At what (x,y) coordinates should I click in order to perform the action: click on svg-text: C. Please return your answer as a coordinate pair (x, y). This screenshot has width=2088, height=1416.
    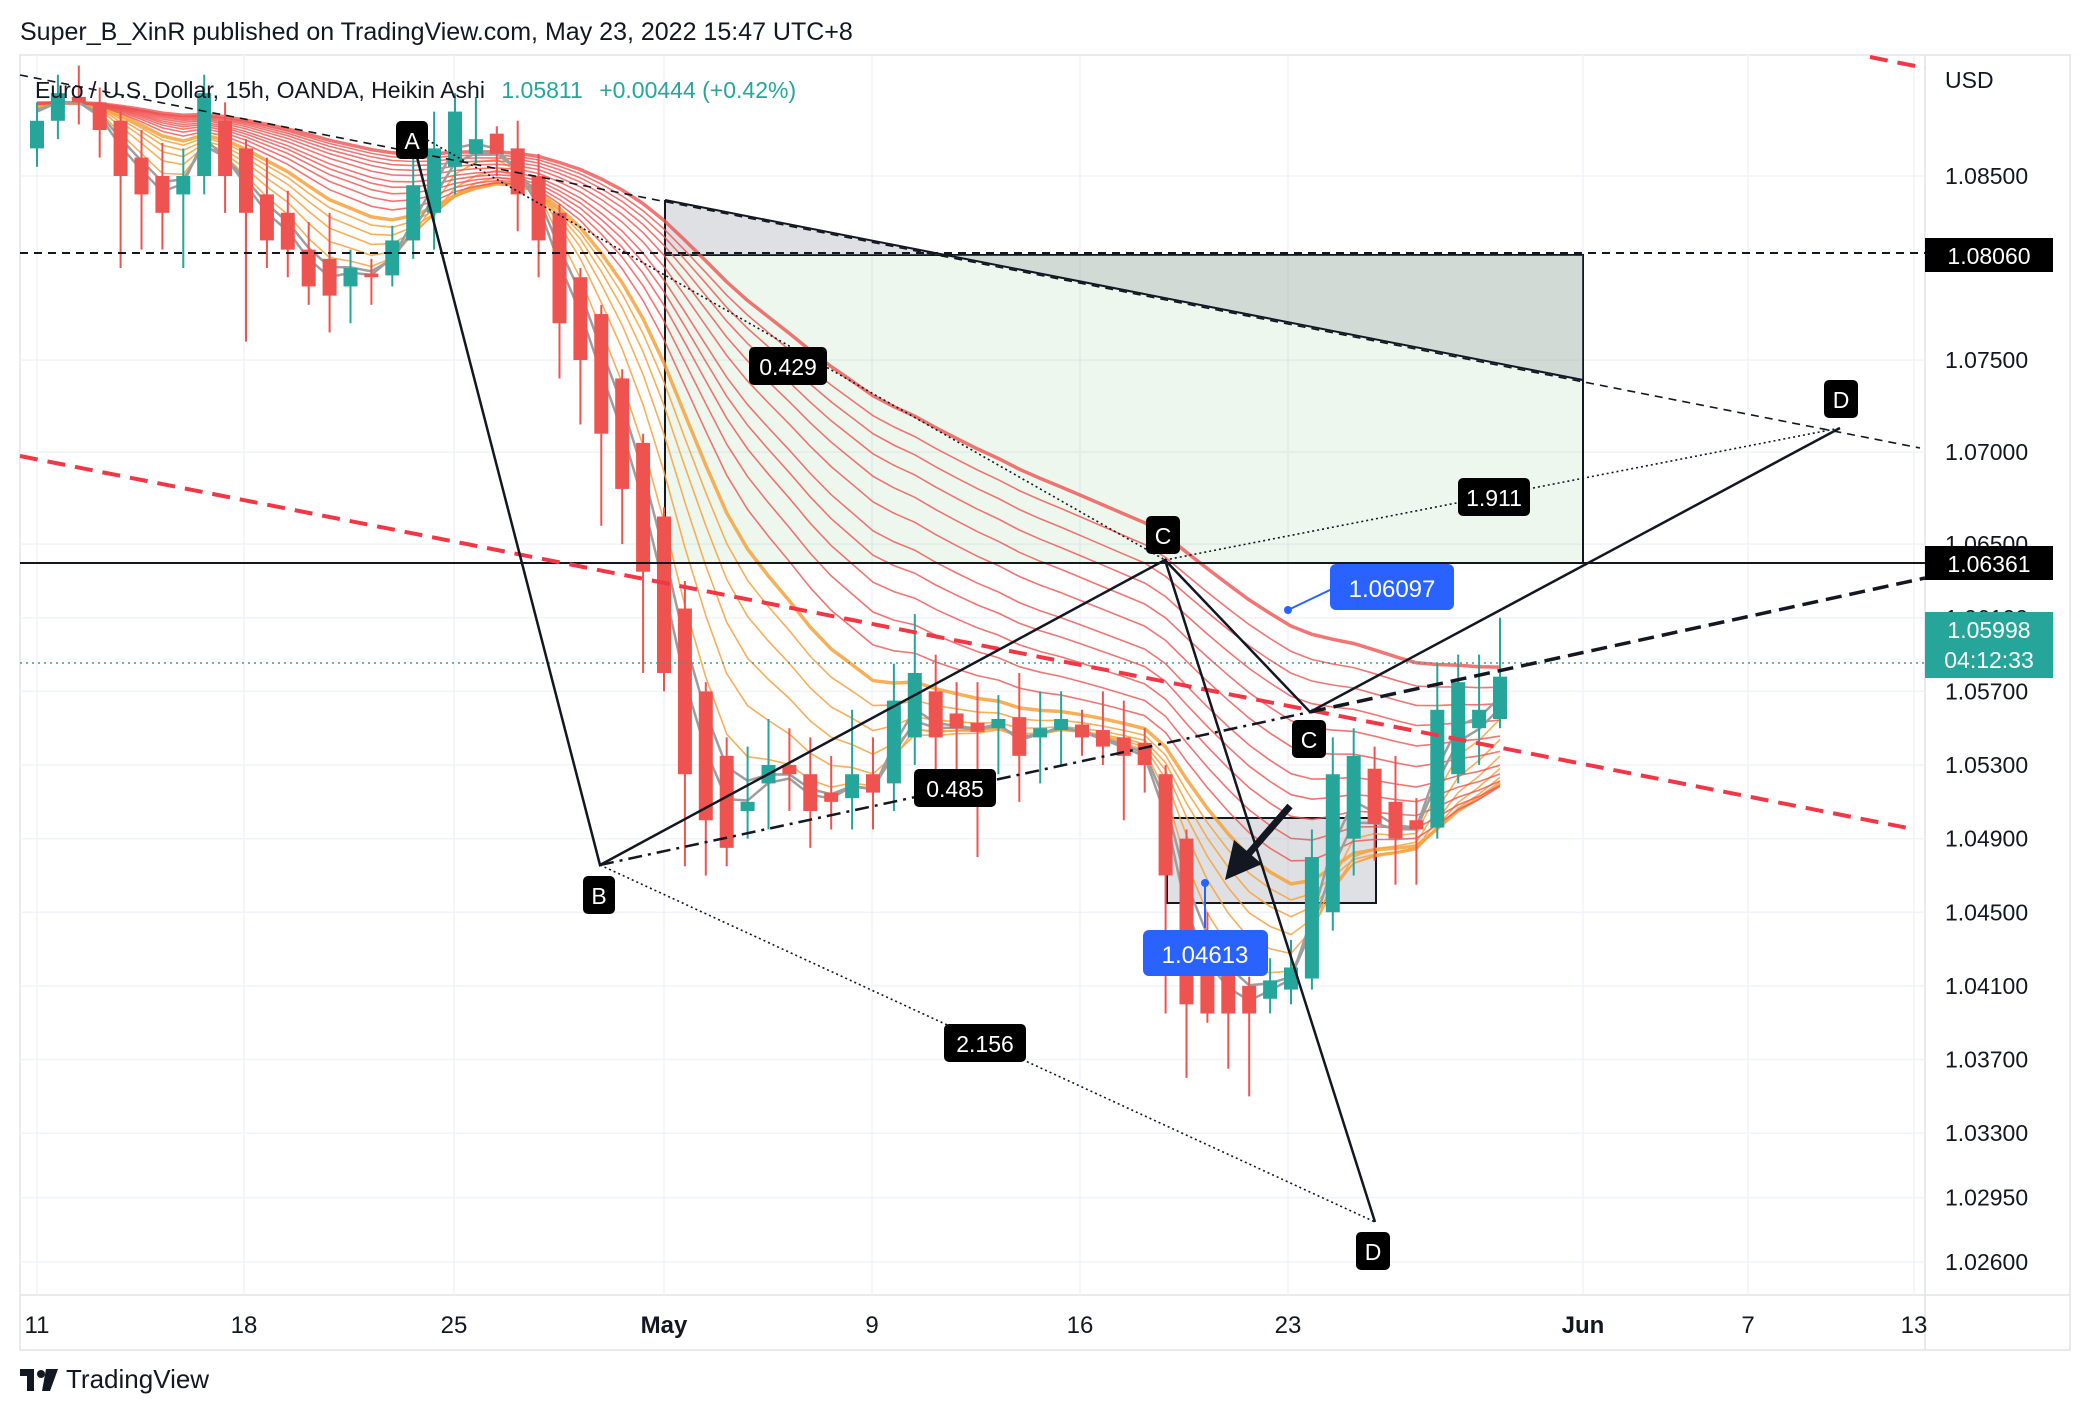
    Looking at the image, I should click on (1309, 740).